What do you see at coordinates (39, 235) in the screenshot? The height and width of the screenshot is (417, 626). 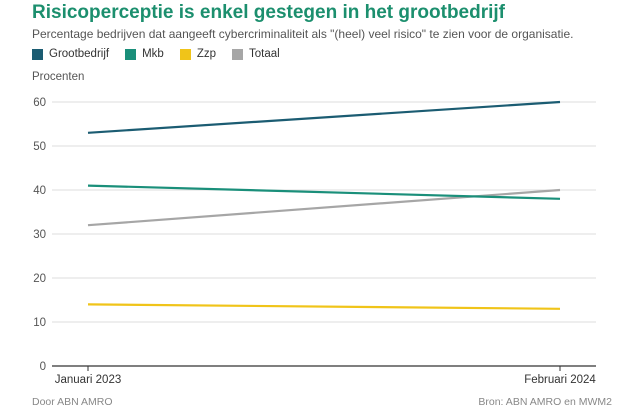 I see `y-tick-label-30: 30` at bounding box center [39, 235].